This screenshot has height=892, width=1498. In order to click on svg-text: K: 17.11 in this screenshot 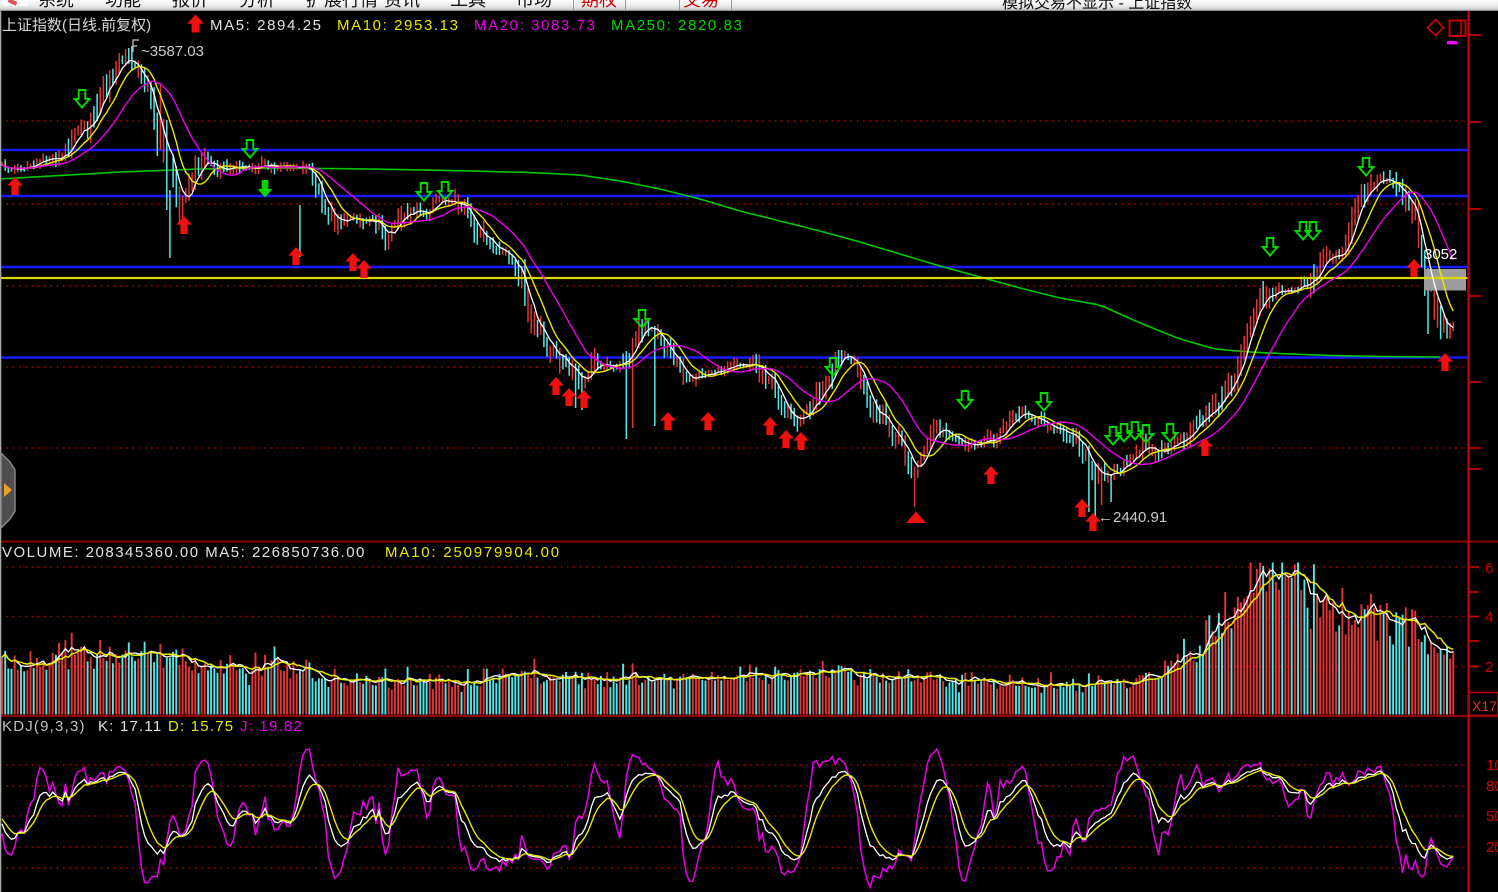, I will do `click(130, 726)`.